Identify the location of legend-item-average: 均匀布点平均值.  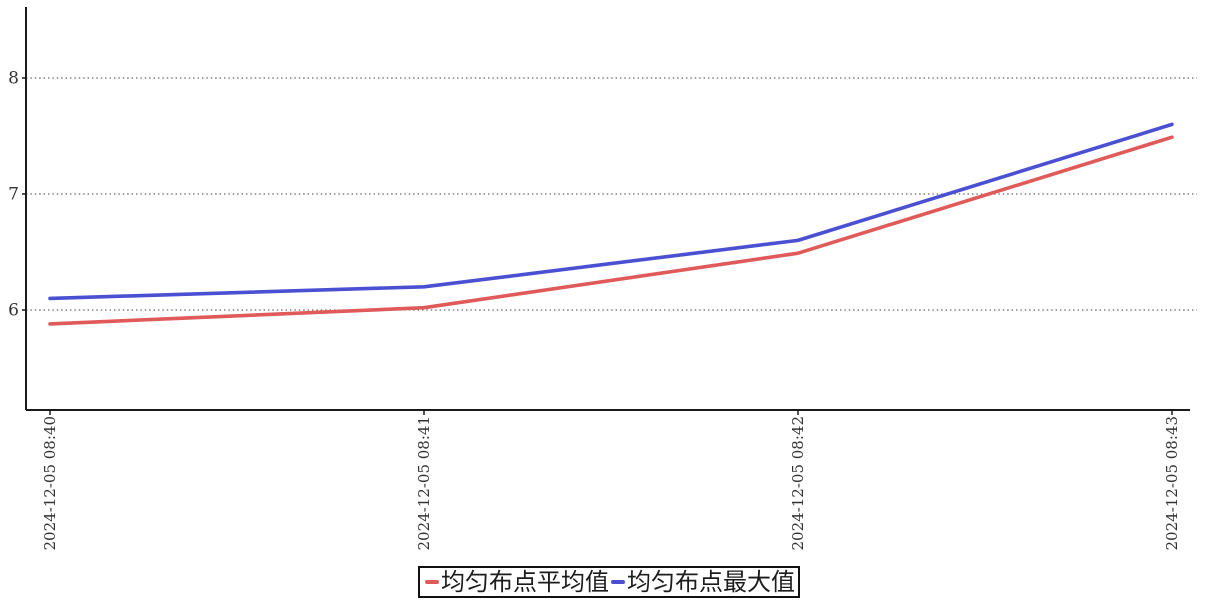
(516, 582).